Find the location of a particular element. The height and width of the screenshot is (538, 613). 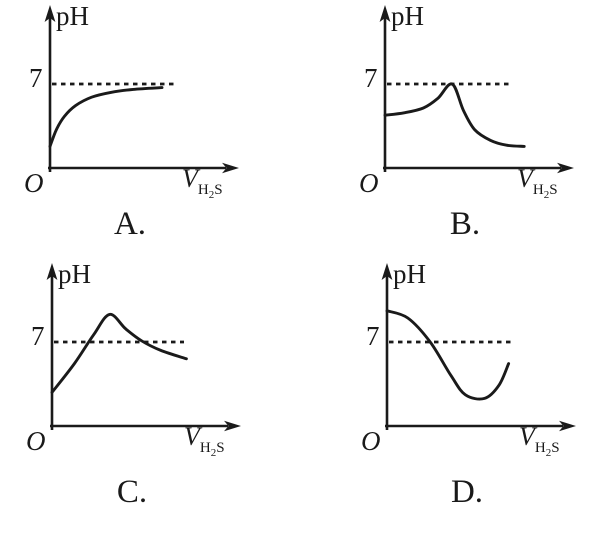

plot-a is located at coordinates (141, 89).